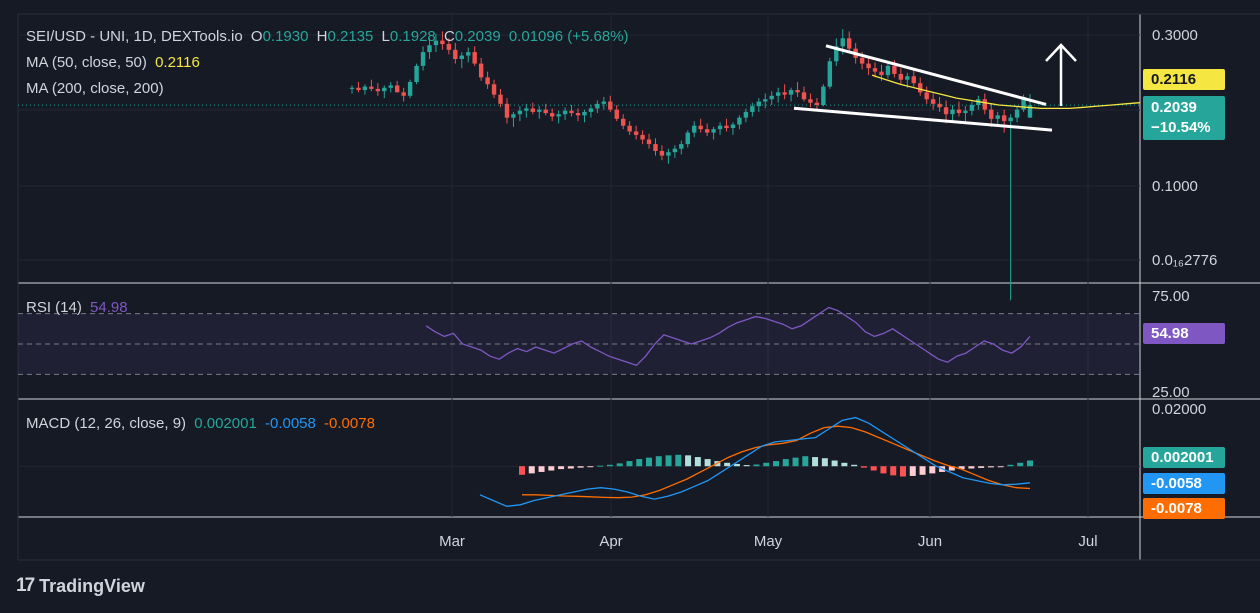 The width and height of the screenshot is (1260, 613). I want to click on close-label: C, so click(449, 36).